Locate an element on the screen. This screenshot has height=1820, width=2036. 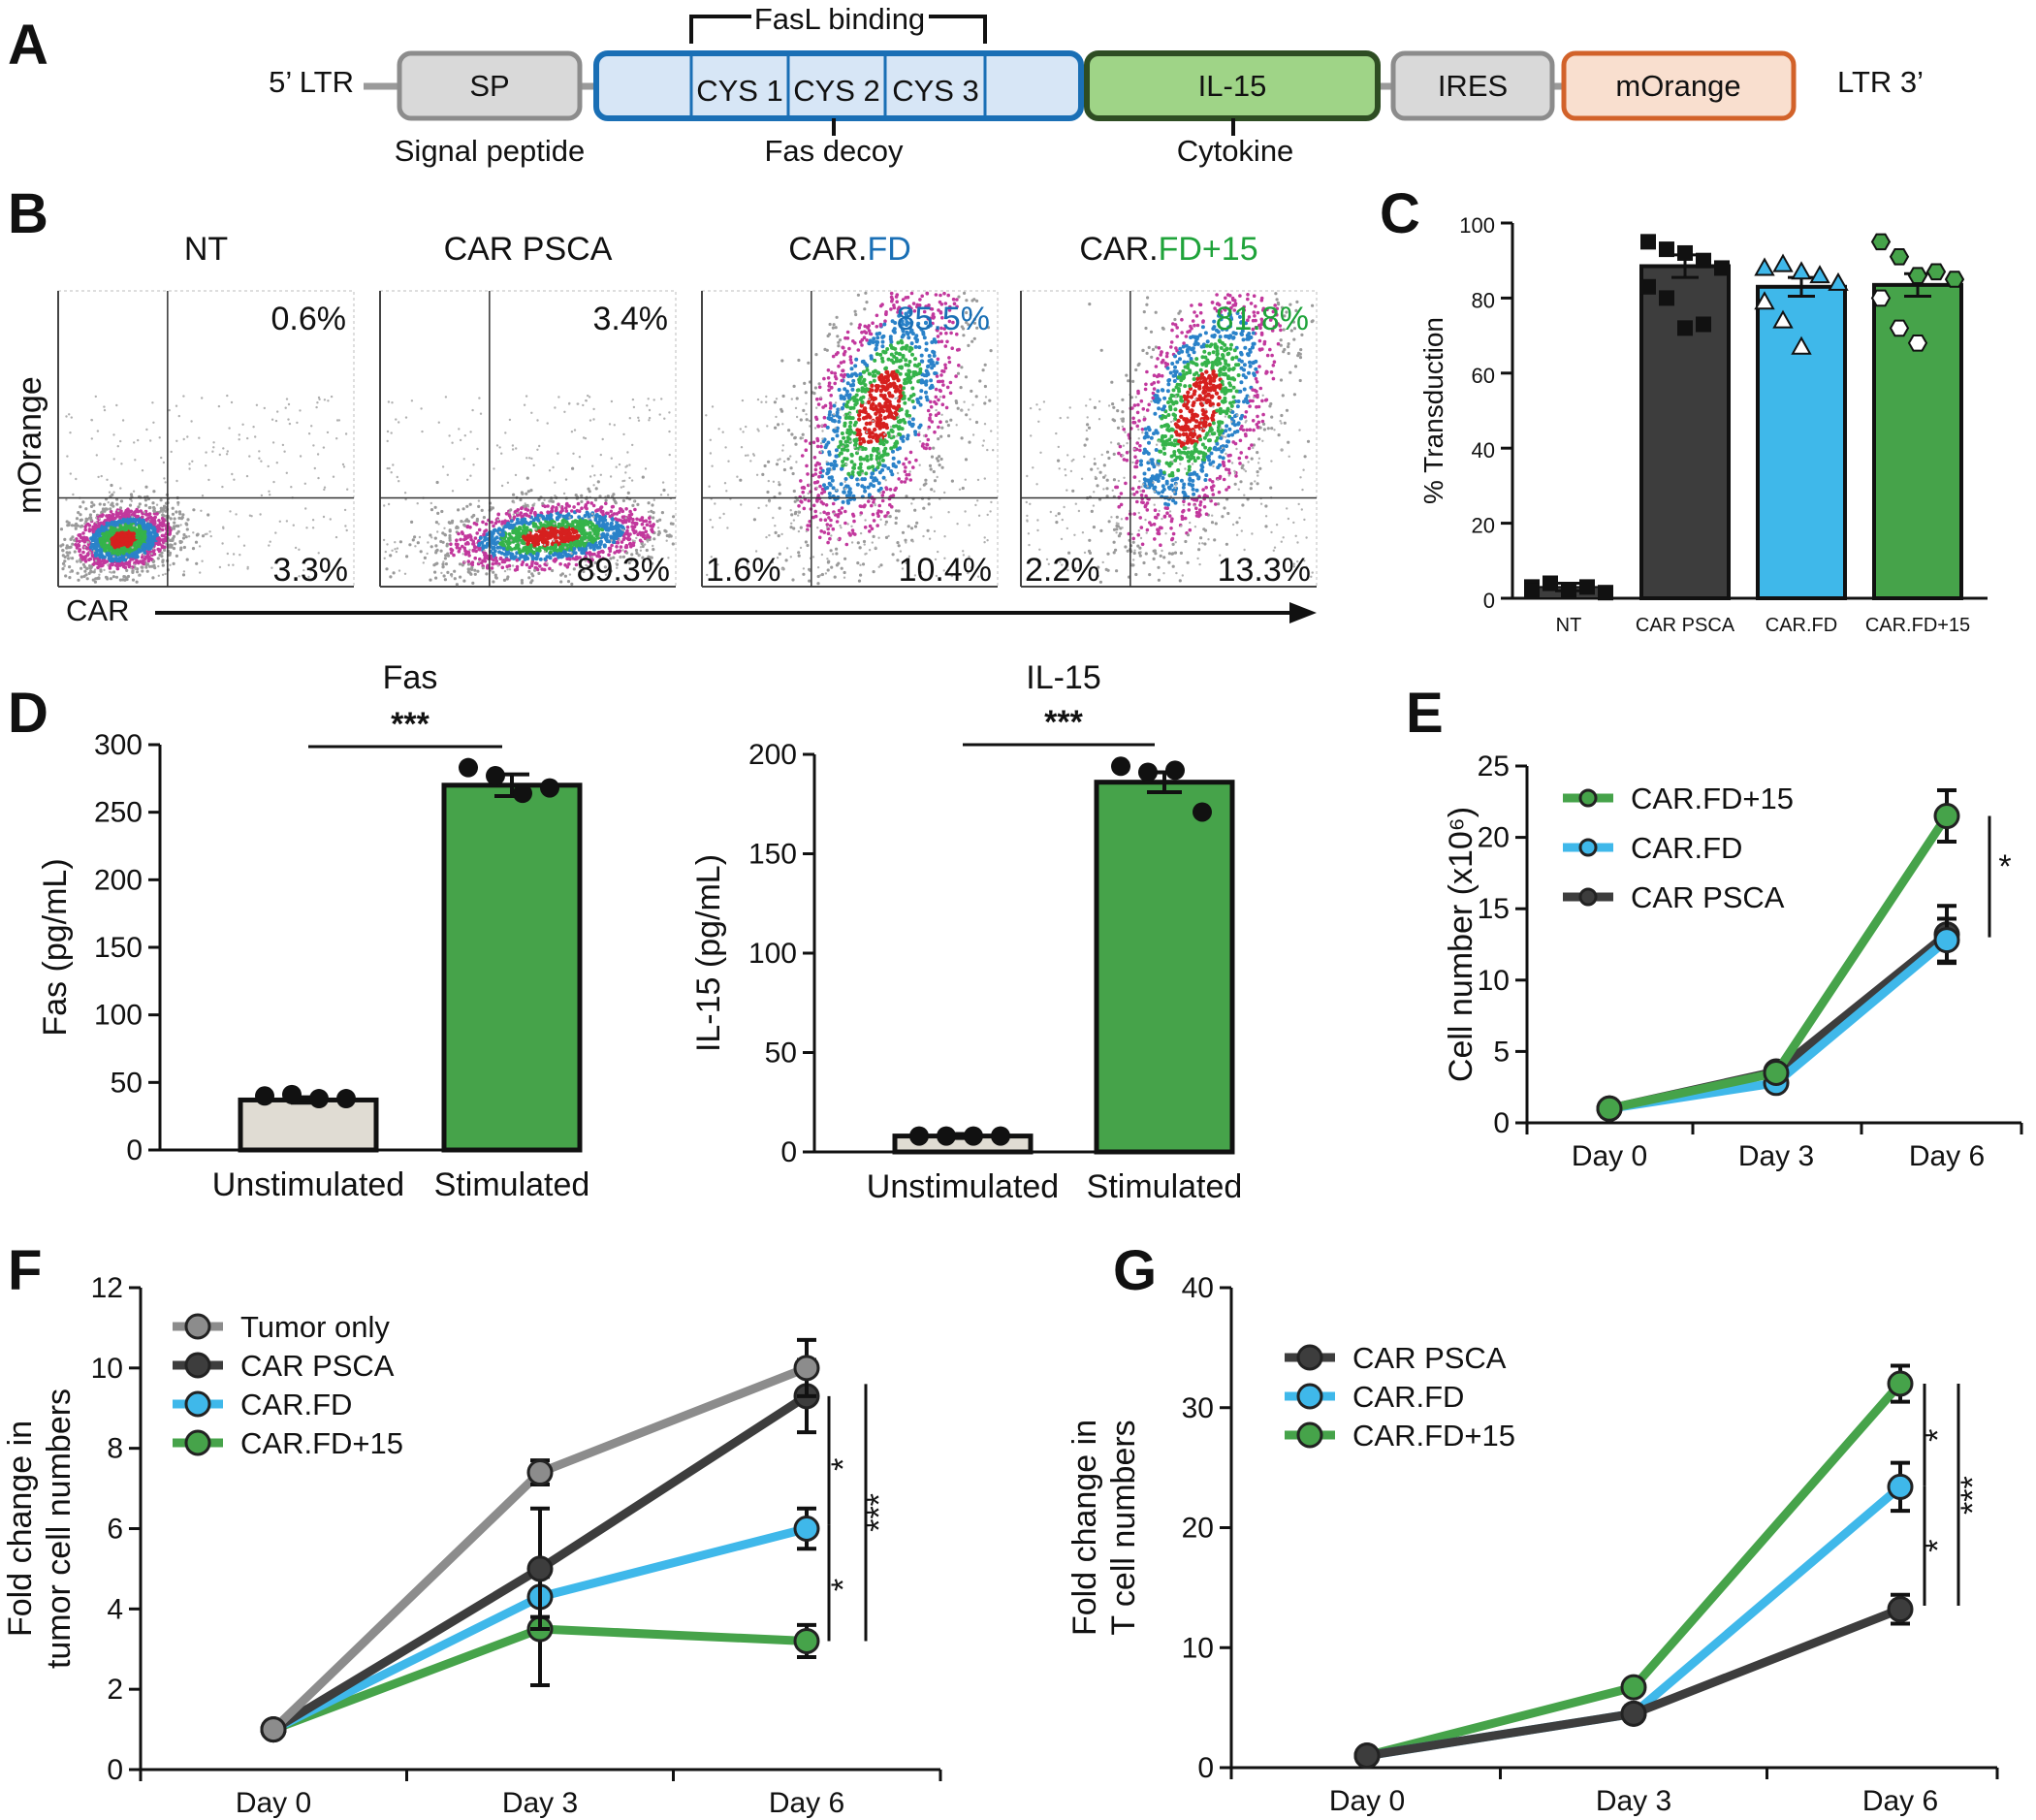
flow-lr-percent: 3.3% is located at coordinates (311, 571).